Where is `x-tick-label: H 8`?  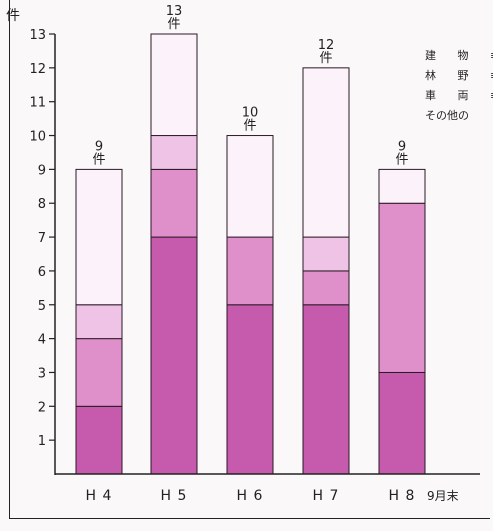 x-tick-label: H 8 is located at coordinates (402, 496).